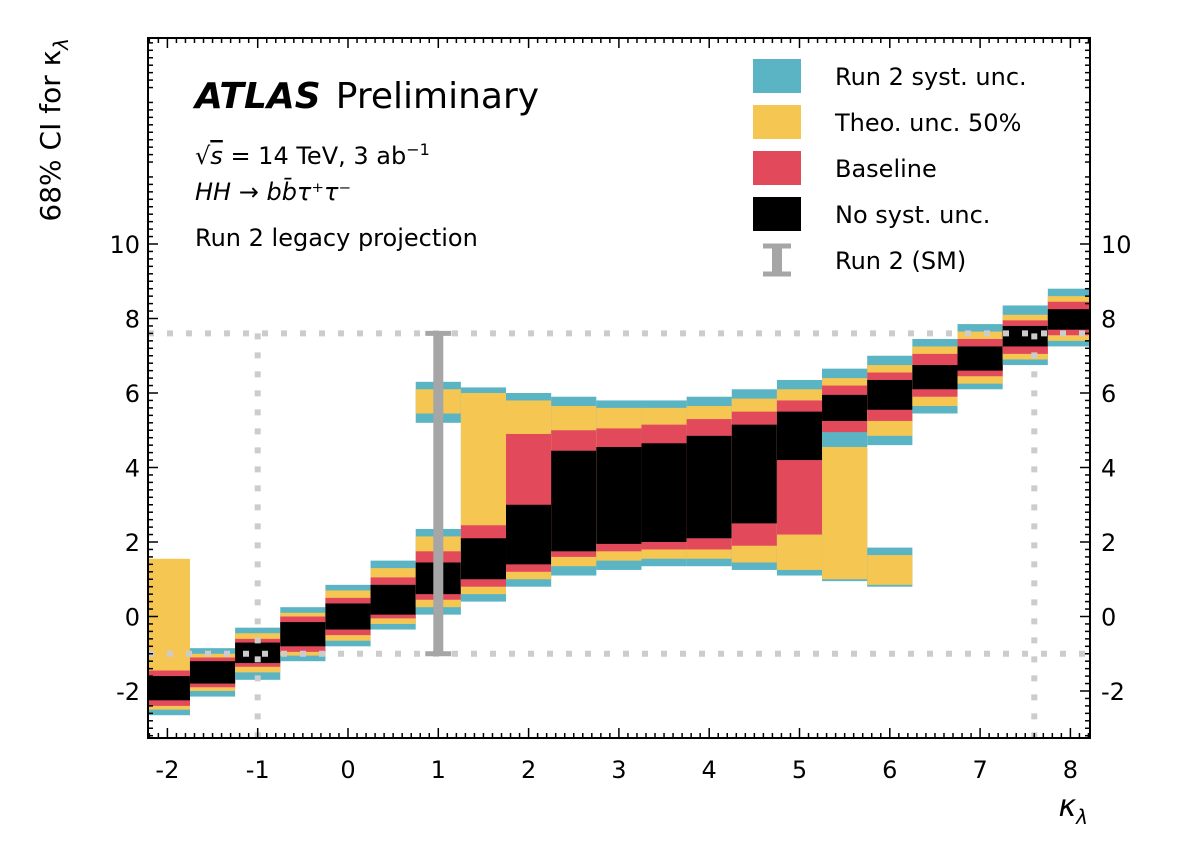 This screenshot has width=1180, height=850. Describe the element at coordinates (799, 770) in the screenshot. I see `x-tick-label: 5` at that location.